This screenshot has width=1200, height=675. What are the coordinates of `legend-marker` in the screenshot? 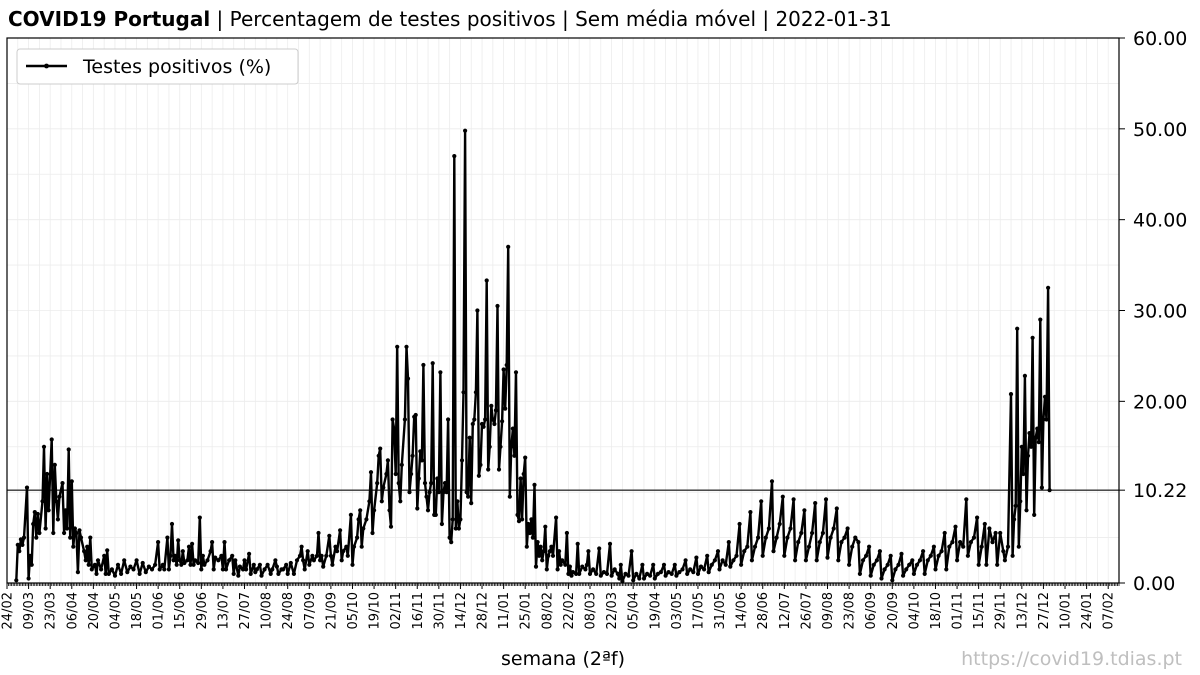 It's located at (46, 66).